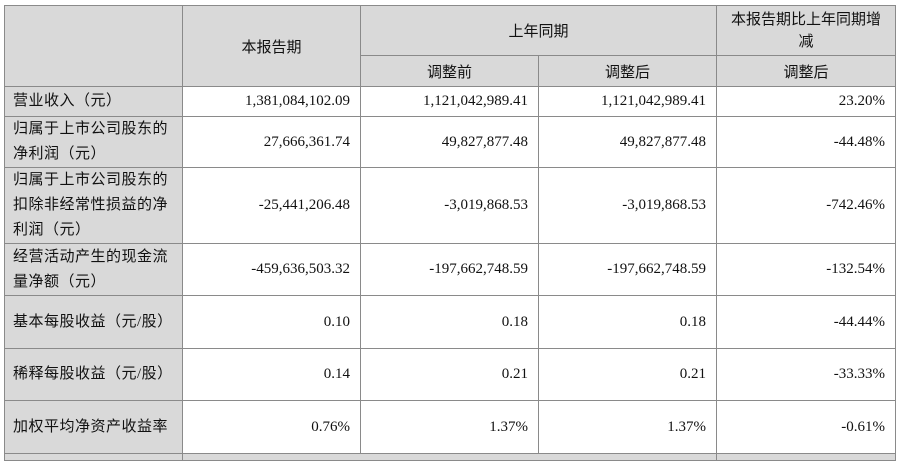 This screenshot has width=899, height=461. What do you see at coordinates (93, 322) in the screenshot?
I see `row-label: 基本每股收益（元/股）` at bounding box center [93, 322].